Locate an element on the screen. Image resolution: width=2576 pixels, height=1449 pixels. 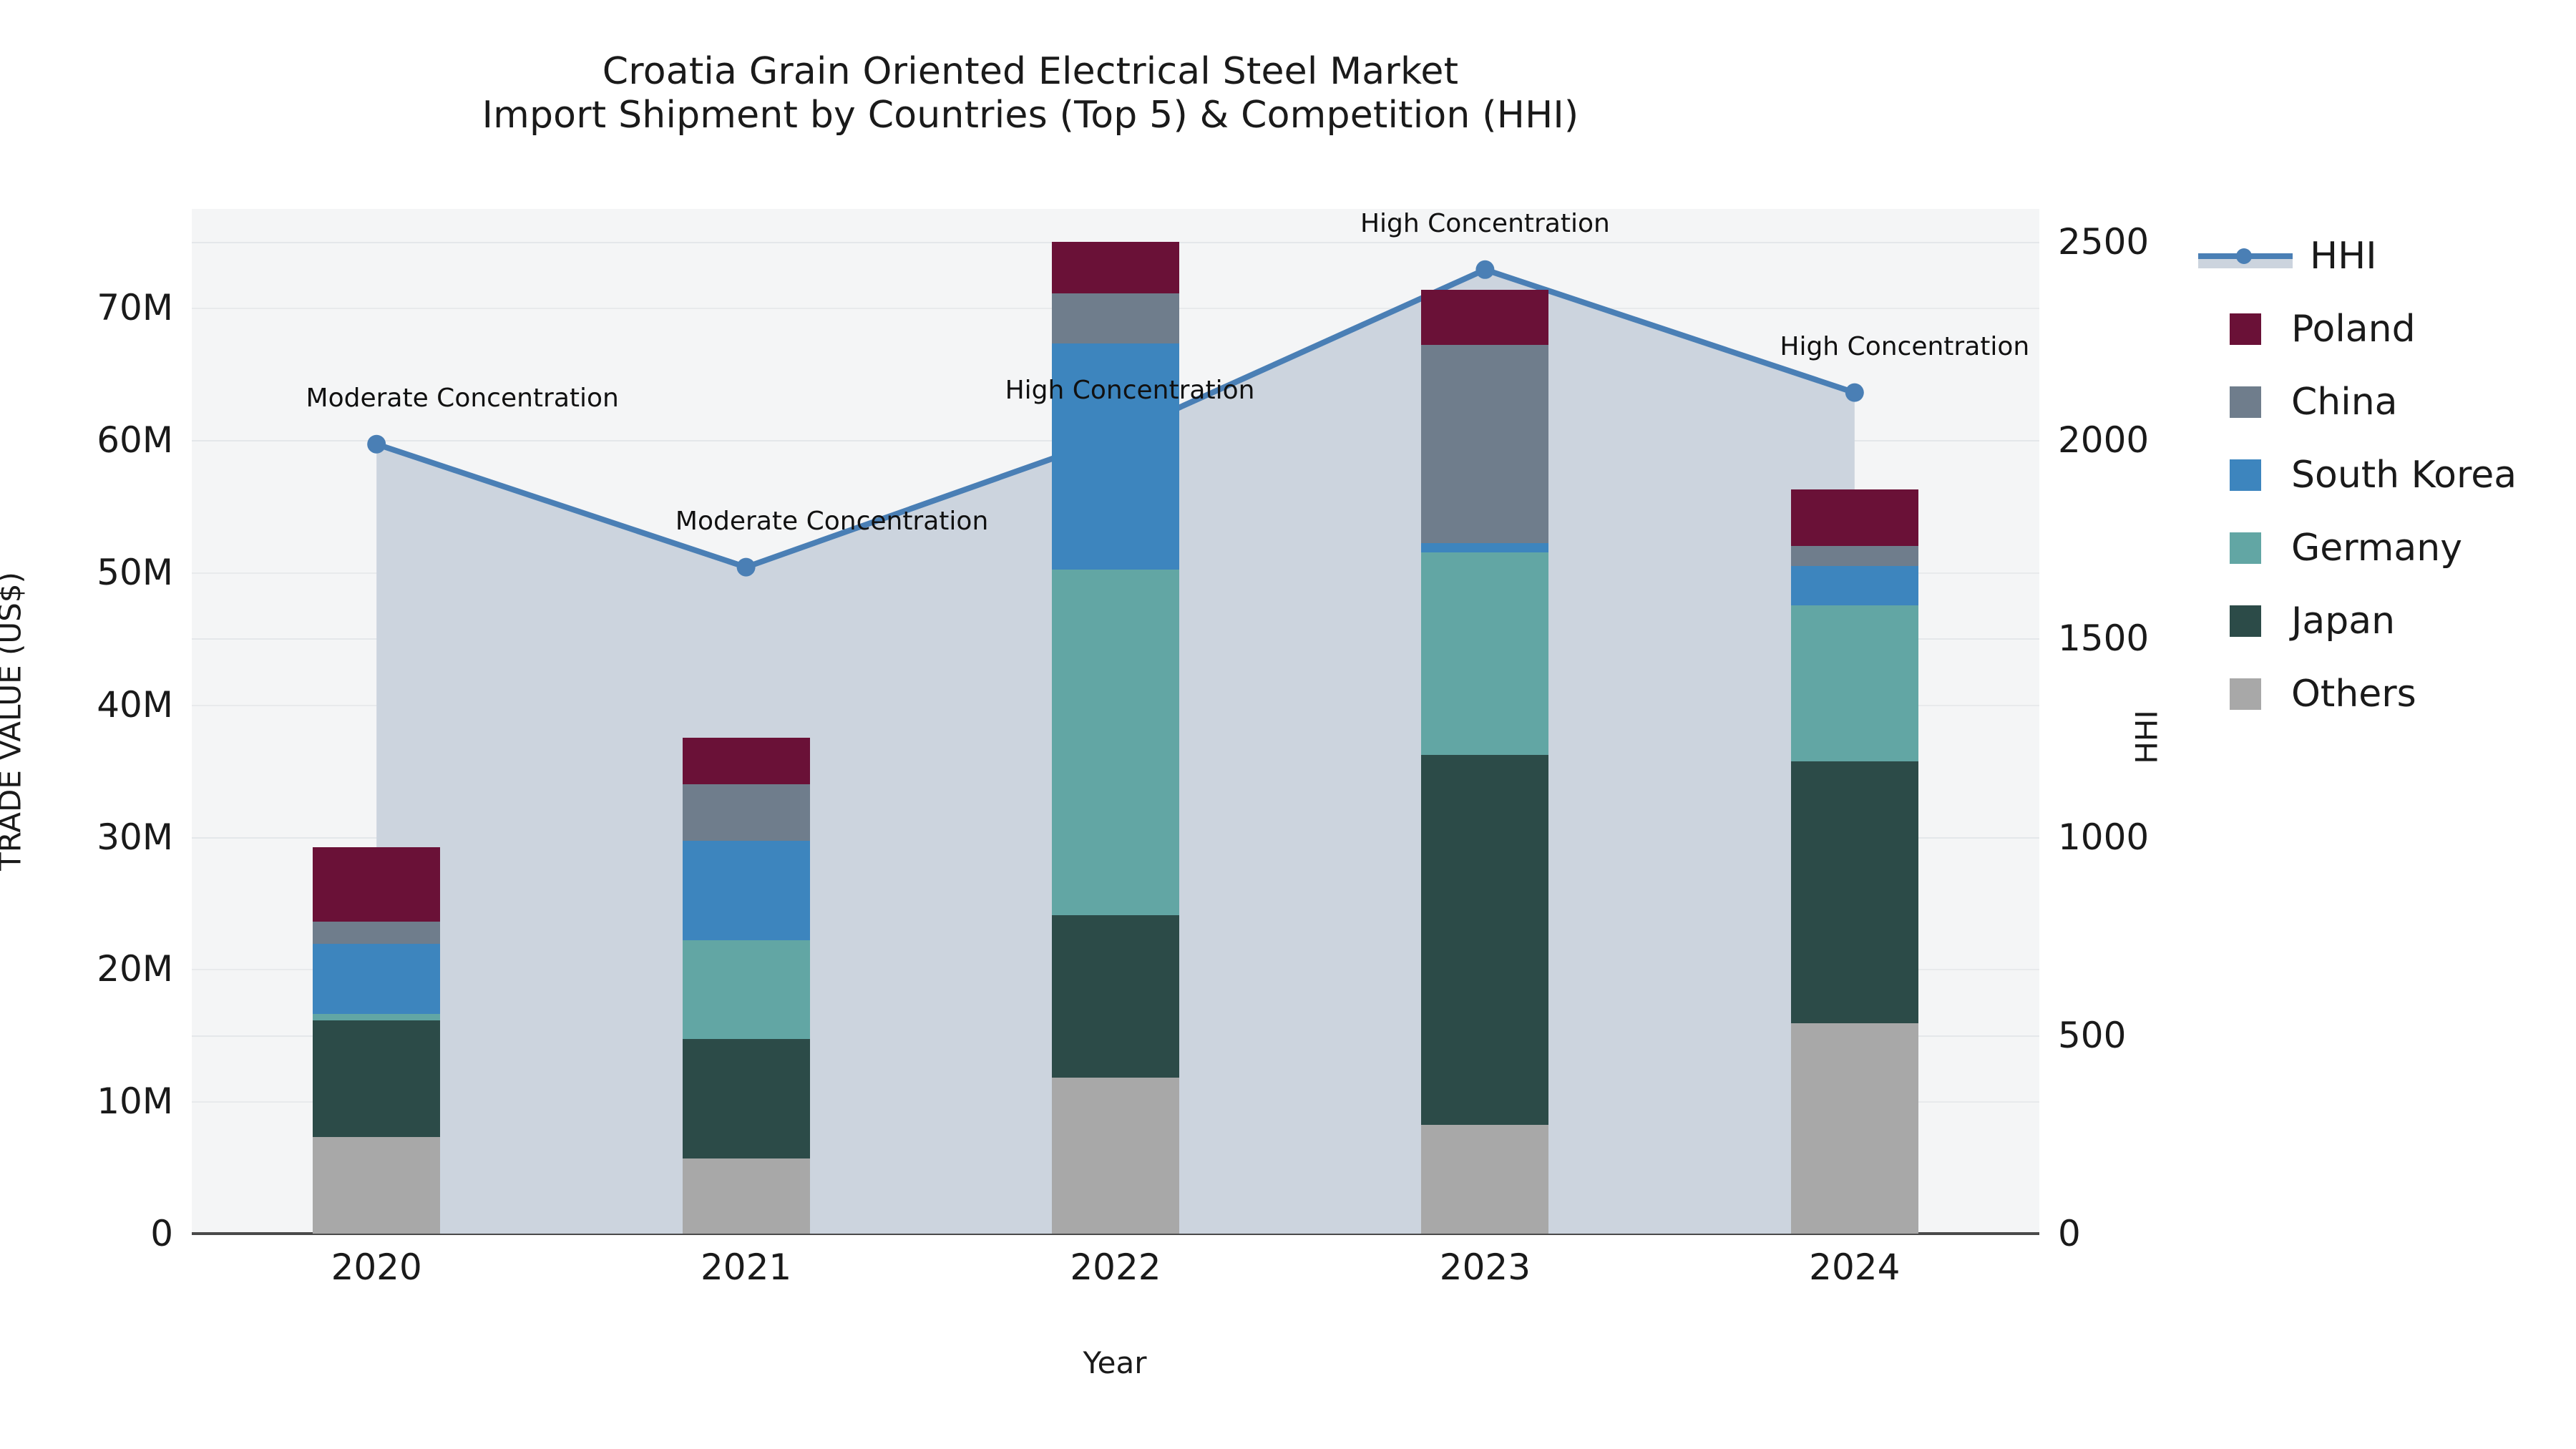
y-axis-right-tick: 500 is located at coordinates (2092, 1035).